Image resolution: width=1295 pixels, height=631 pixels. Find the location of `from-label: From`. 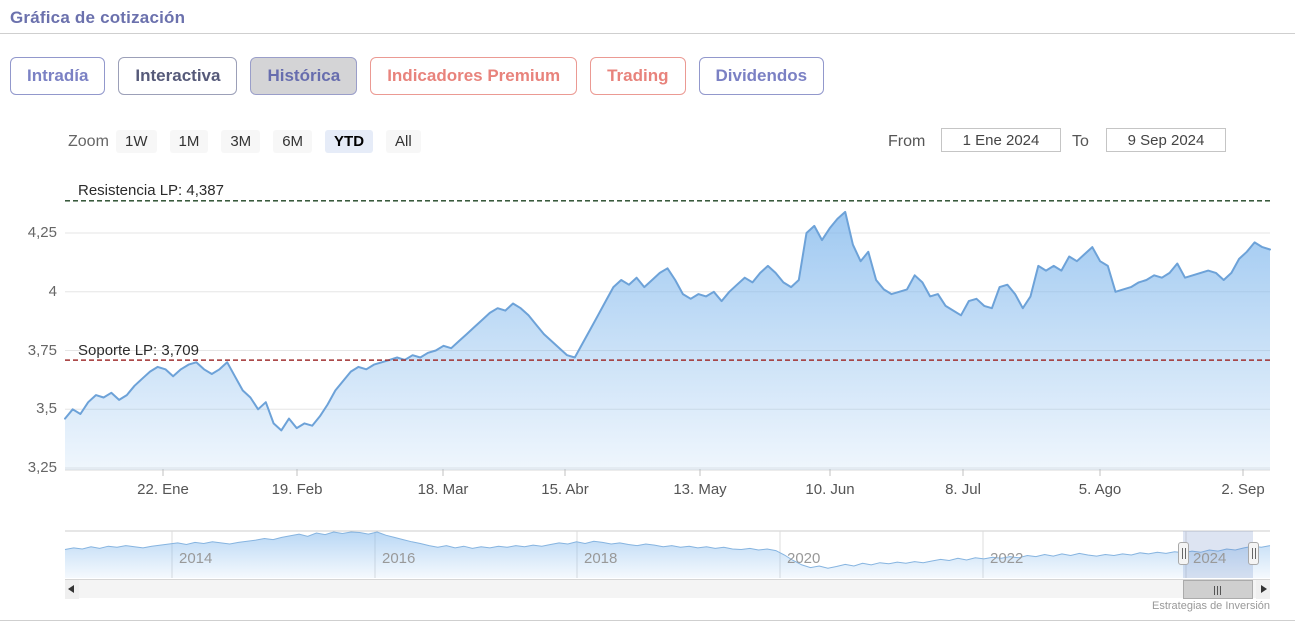

from-label: From is located at coordinates (907, 141).